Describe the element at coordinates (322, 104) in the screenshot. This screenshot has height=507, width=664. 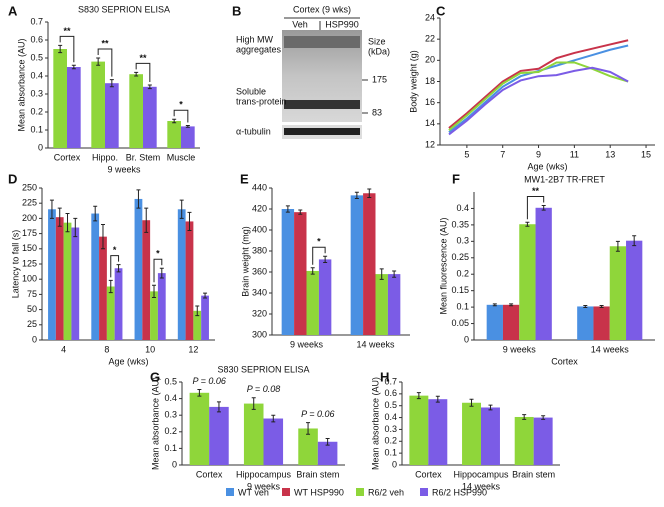
I see `blot-band` at that location.